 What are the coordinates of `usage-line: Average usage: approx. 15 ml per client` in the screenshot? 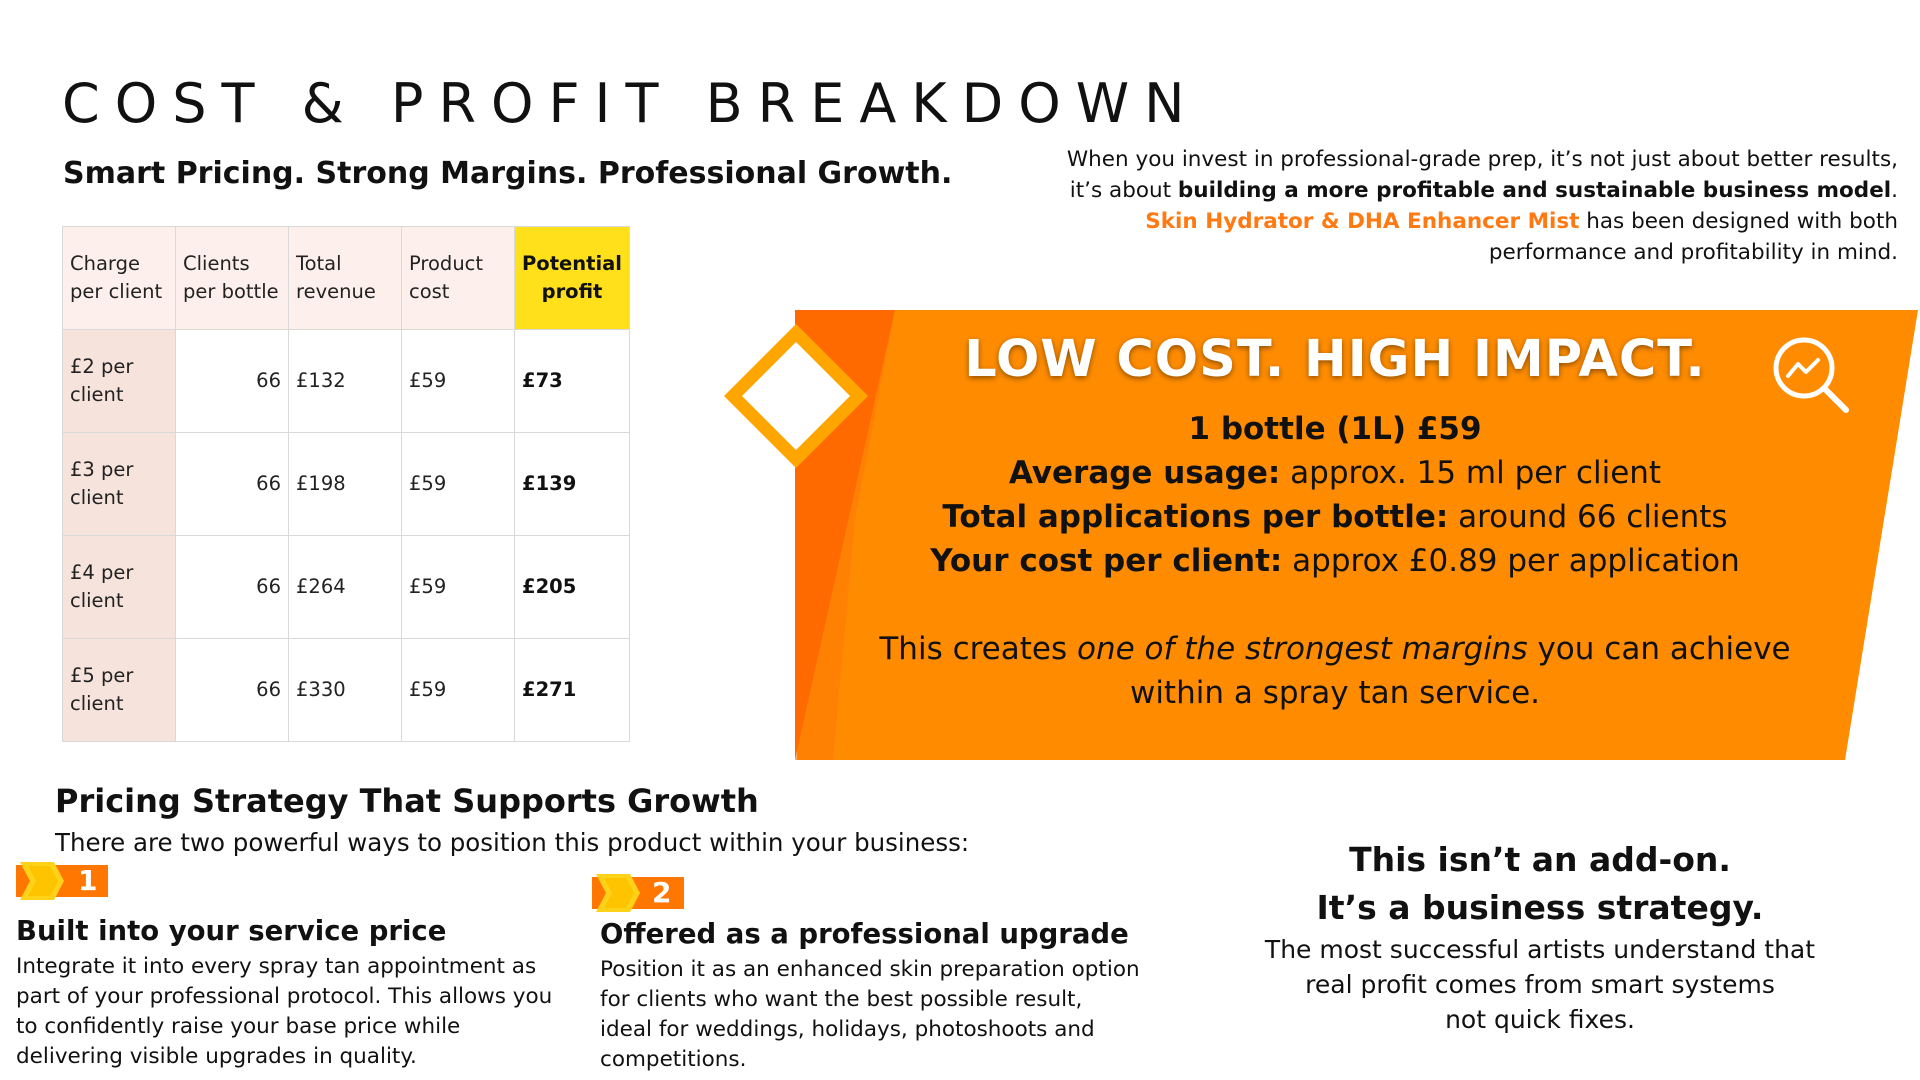 It's located at (1335, 473).